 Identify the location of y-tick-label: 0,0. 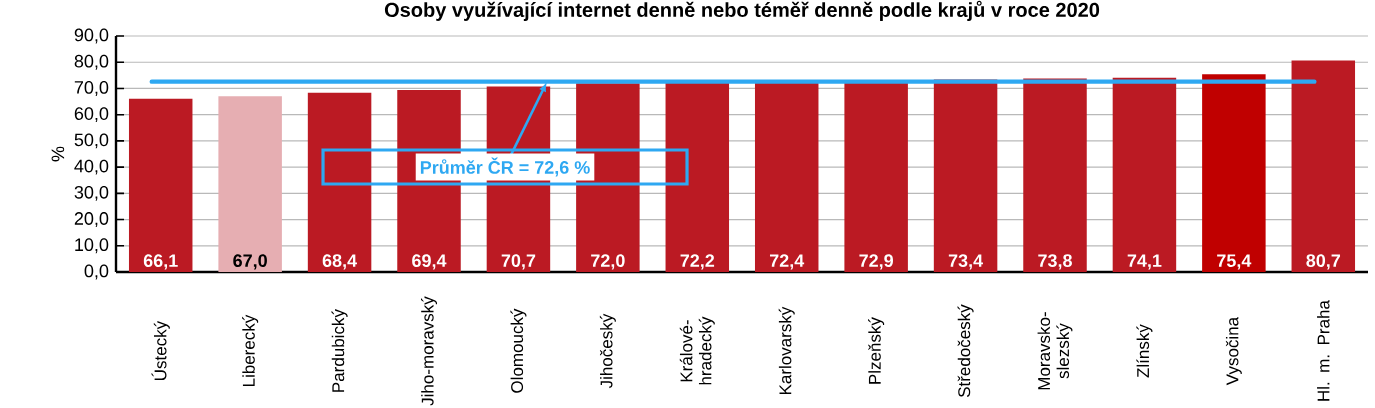
(96, 272).